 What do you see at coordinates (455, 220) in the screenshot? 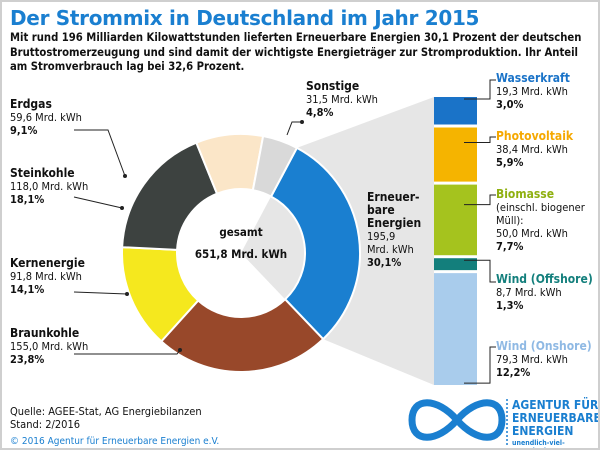
I see `bar-biomasse` at bounding box center [455, 220].